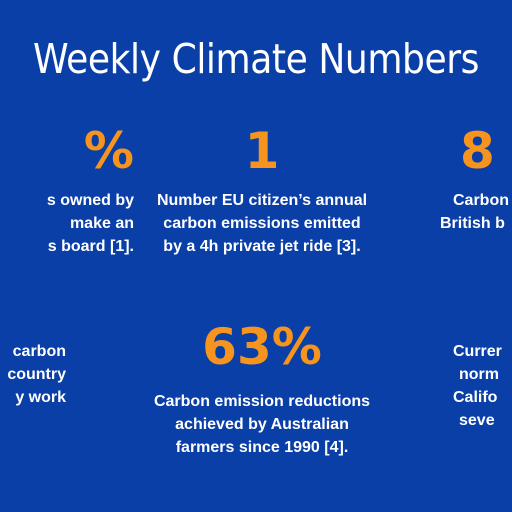  I want to click on stat-card: % s owned by make an s board [1]., so click(67, 192).